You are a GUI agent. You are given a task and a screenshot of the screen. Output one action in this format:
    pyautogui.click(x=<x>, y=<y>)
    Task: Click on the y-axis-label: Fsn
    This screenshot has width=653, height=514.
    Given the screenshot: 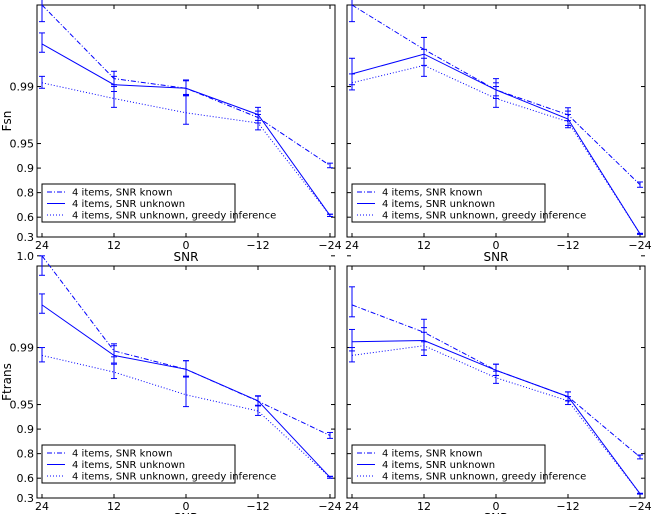 What is the action you would take?
    pyautogui.click(x=7, y=121)
    